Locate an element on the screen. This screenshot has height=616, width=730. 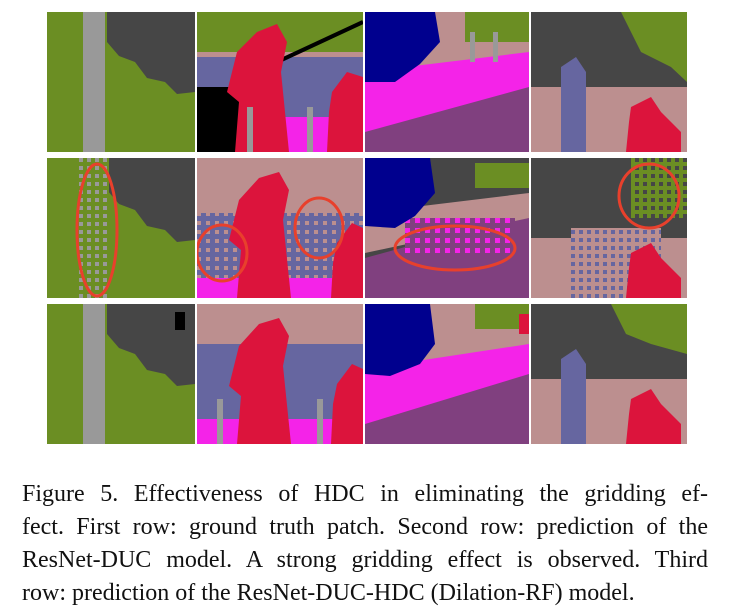
panel-r1-c2 is located at coordinates (280, 82).